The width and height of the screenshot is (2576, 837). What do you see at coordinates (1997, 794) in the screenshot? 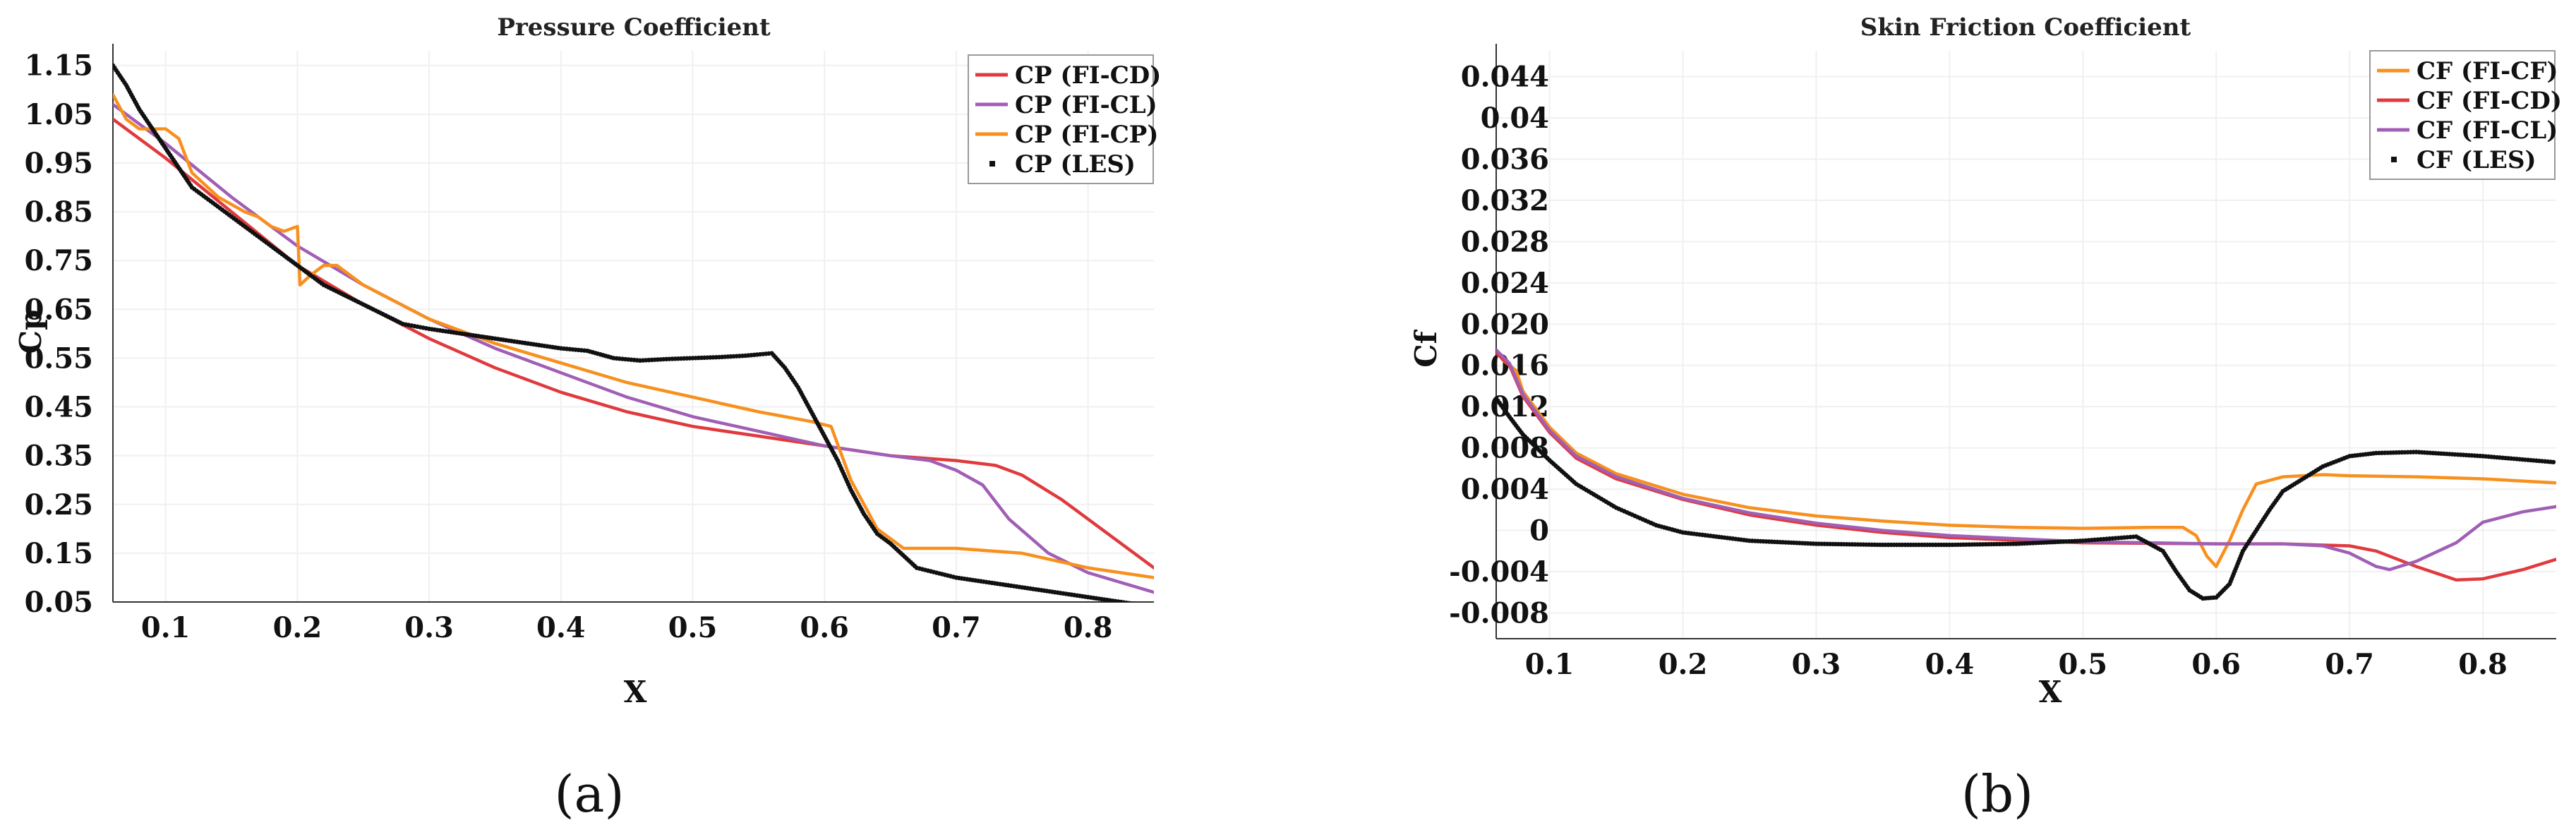
I see `panel-label: (b)` at bounding box center [1997, 794].